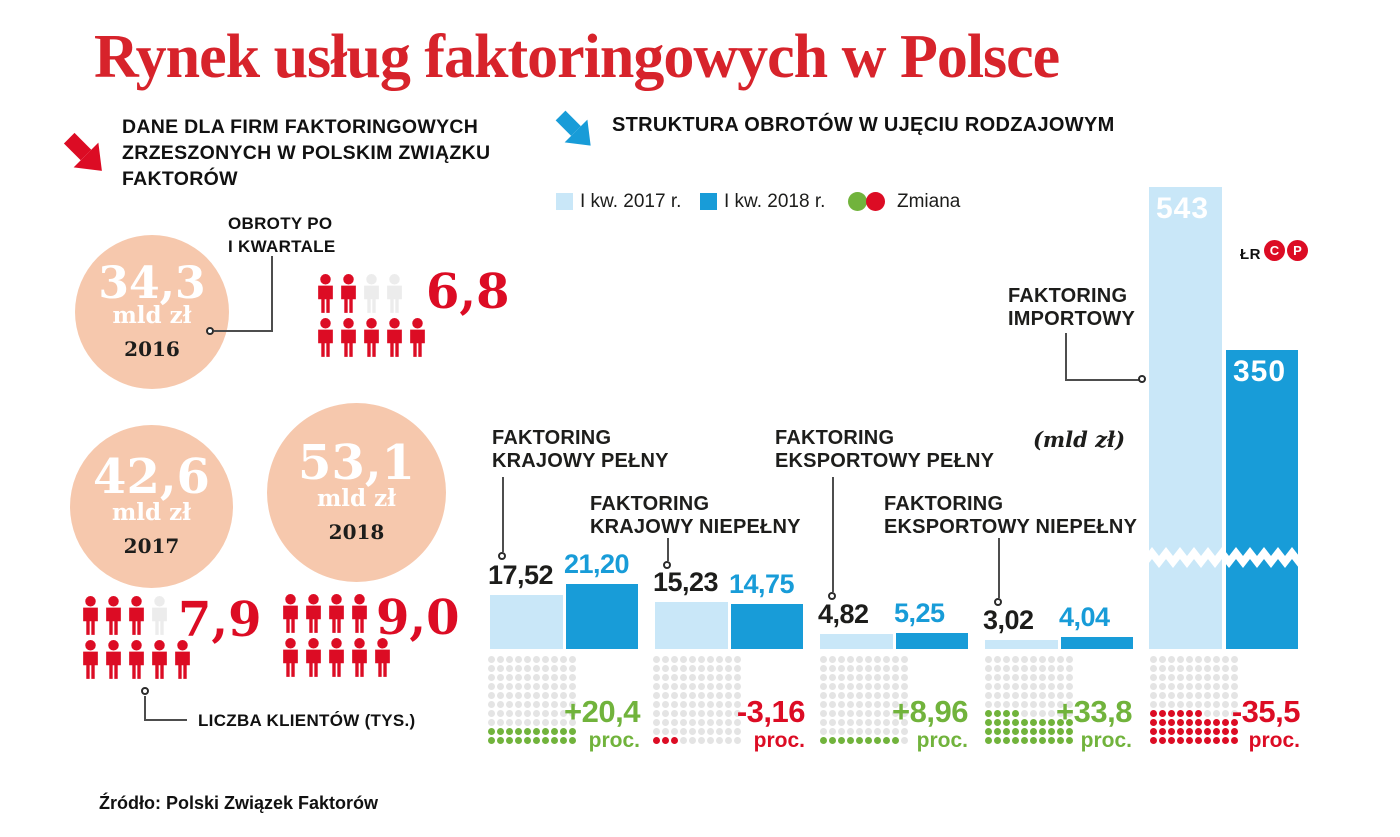 Image resolution: width=1400 pixels, height=837 pixels. I want to click on bar-value-2018: 14,75, so click(762, 584).